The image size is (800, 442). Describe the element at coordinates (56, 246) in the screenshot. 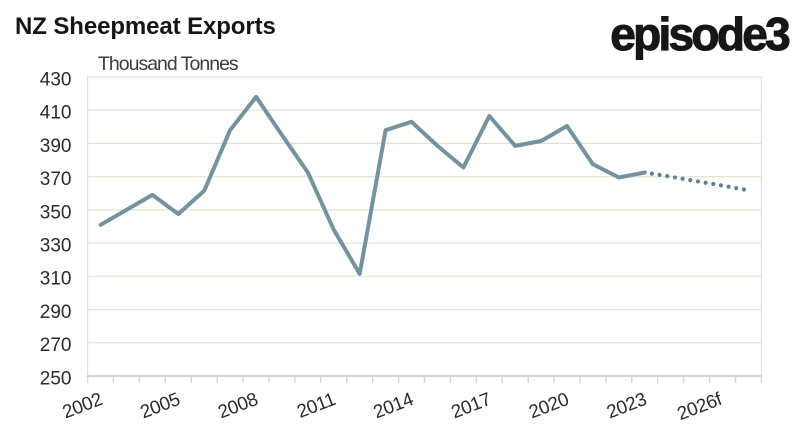

I see `svg-text: 330` at that location.